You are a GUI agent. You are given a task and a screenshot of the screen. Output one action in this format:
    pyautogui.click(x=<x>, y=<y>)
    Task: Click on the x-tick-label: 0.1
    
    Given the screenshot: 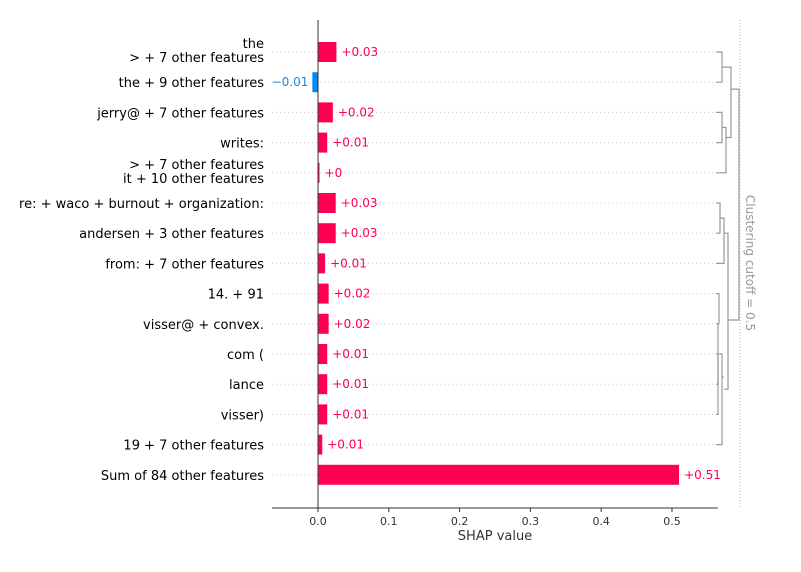 What is the action you would take?
    pyautogui.click(x=389, y=521)
    